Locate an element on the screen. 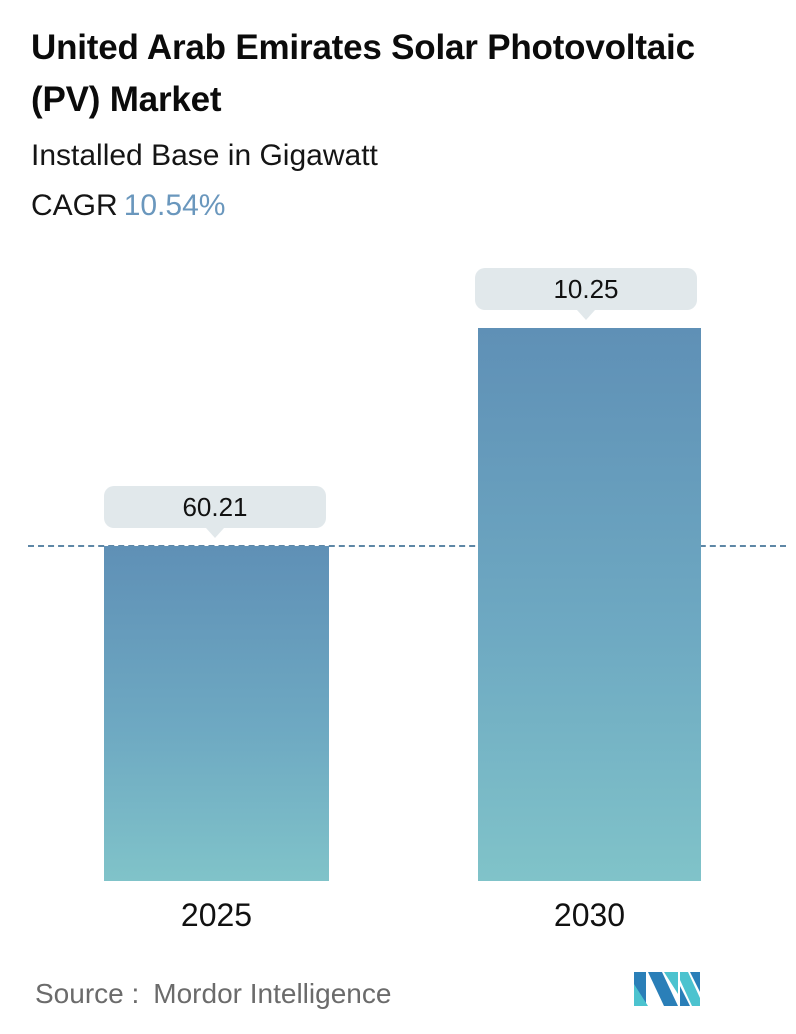 Image resolution: width=796 pixels, height=1034 pixels. bar-2025 is located at coordinates (216, 713).